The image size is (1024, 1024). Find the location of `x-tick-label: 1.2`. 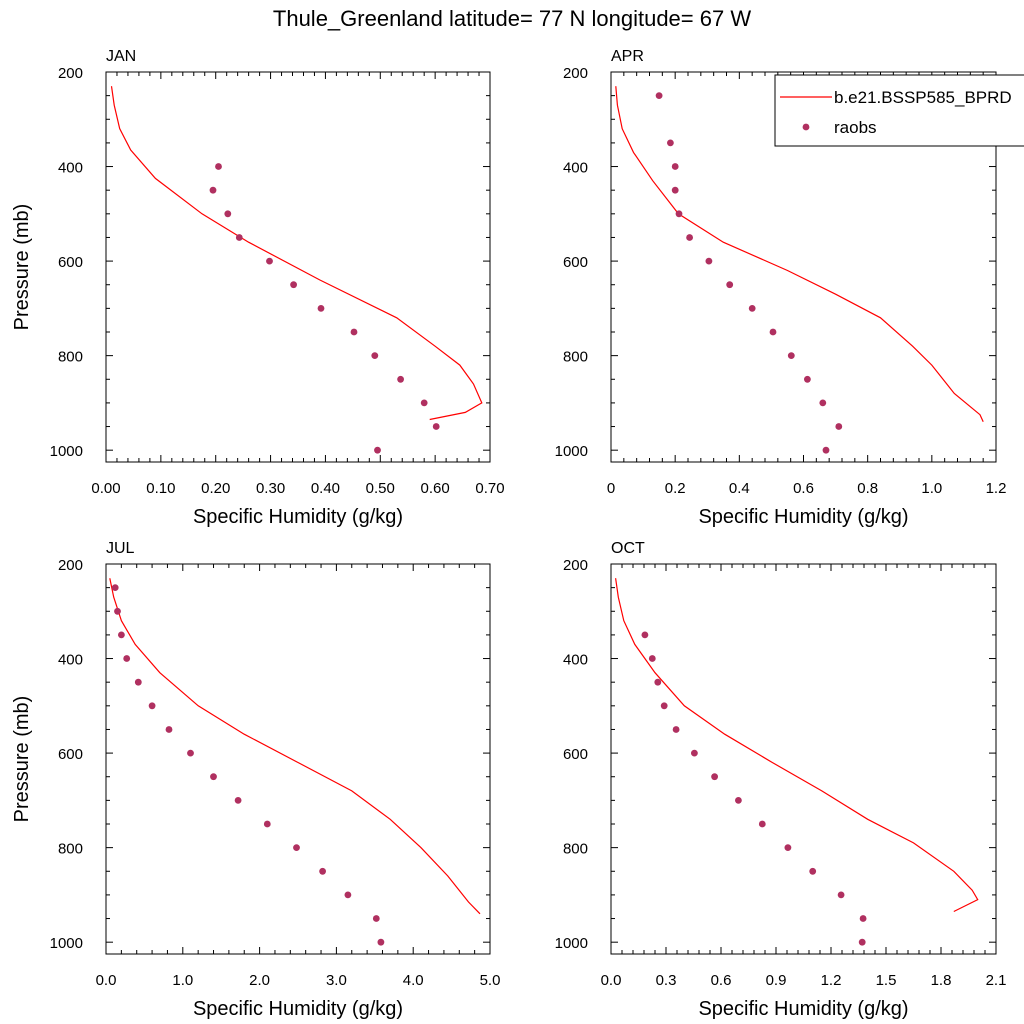

x-tick-label: 1.2 is located at coordinates (831, 980).